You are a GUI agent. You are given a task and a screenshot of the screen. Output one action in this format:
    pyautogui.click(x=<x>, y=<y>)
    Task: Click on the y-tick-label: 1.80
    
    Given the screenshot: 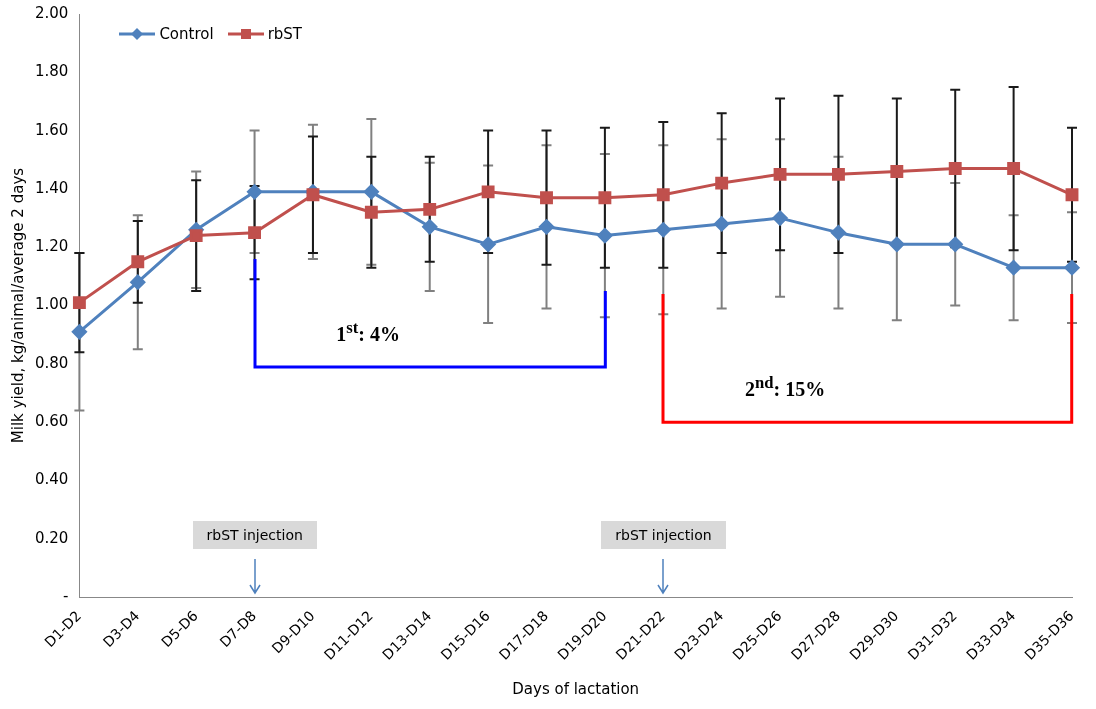 What is the action you would take?
    pyautogui.click(x=51, y=71)
    